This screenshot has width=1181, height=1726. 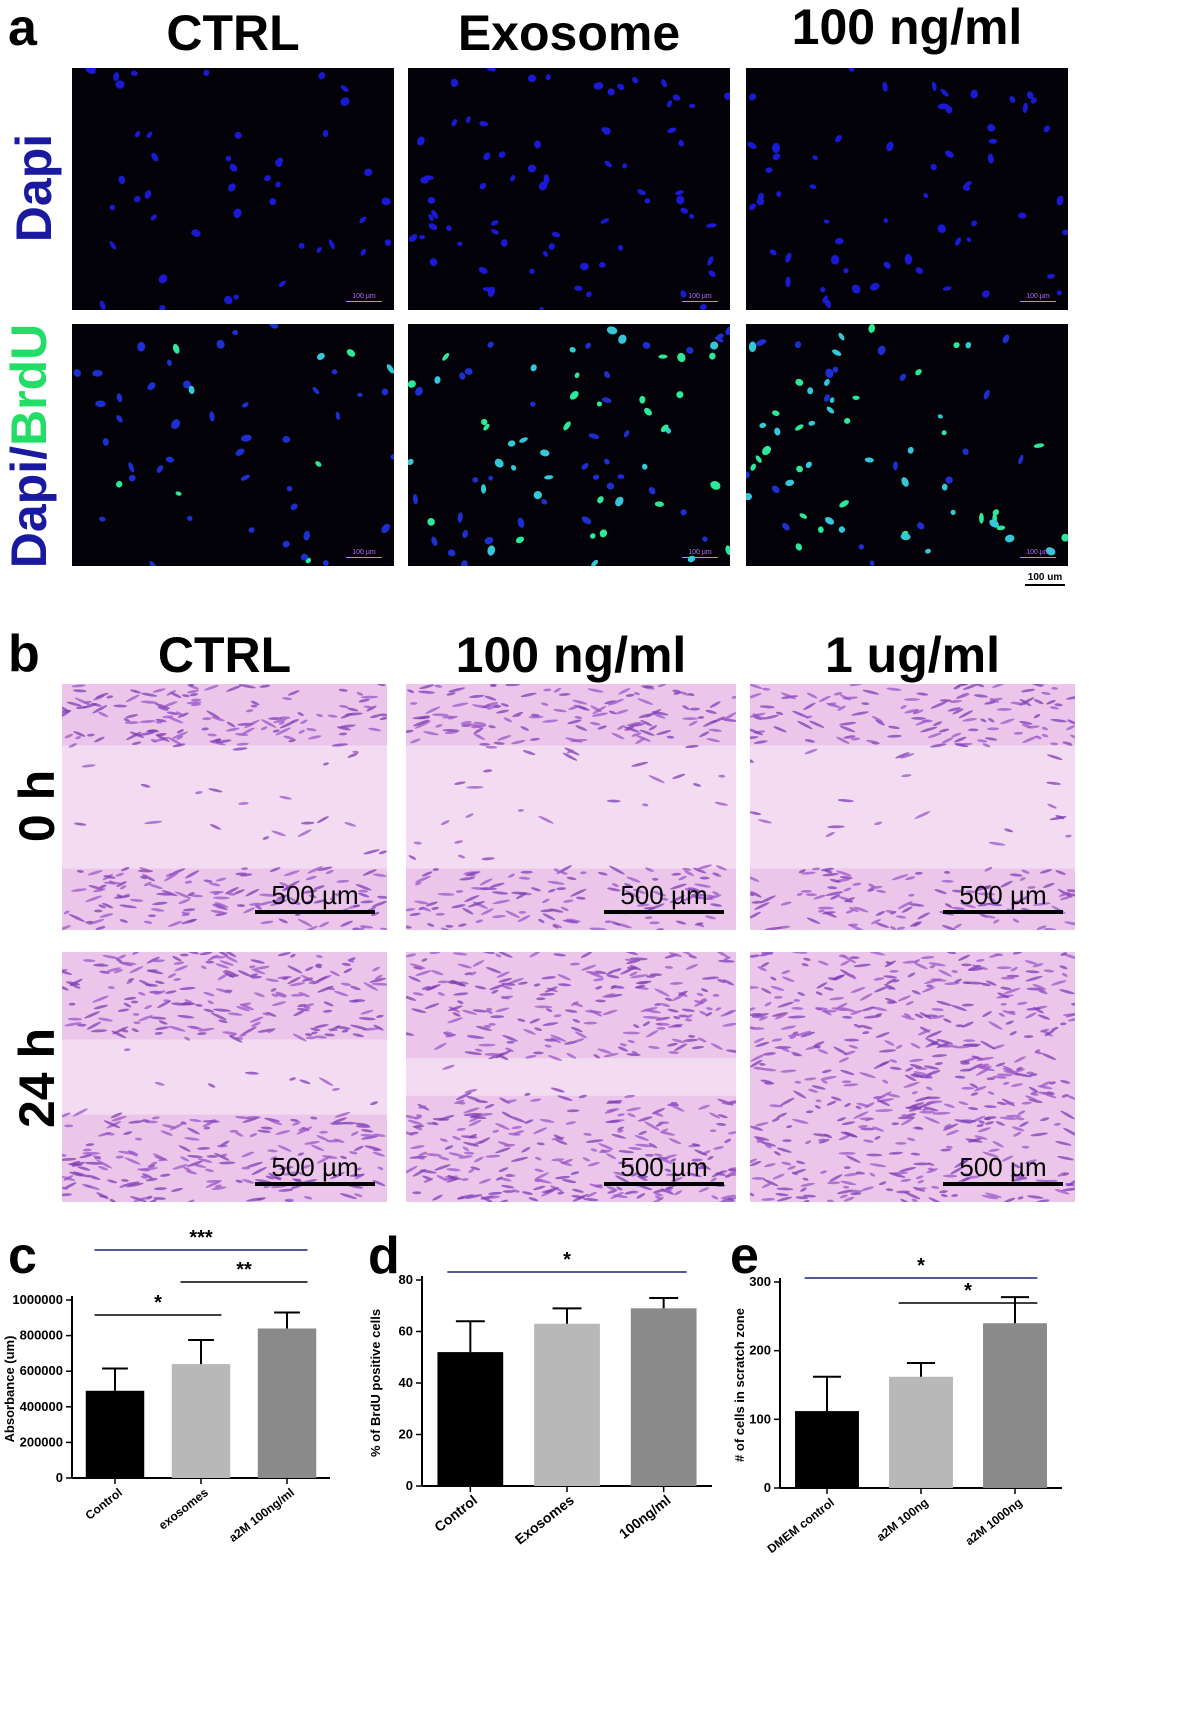 I want to click on scratch-24h-1ug: 500 µm, so click(x=912, y=1077).